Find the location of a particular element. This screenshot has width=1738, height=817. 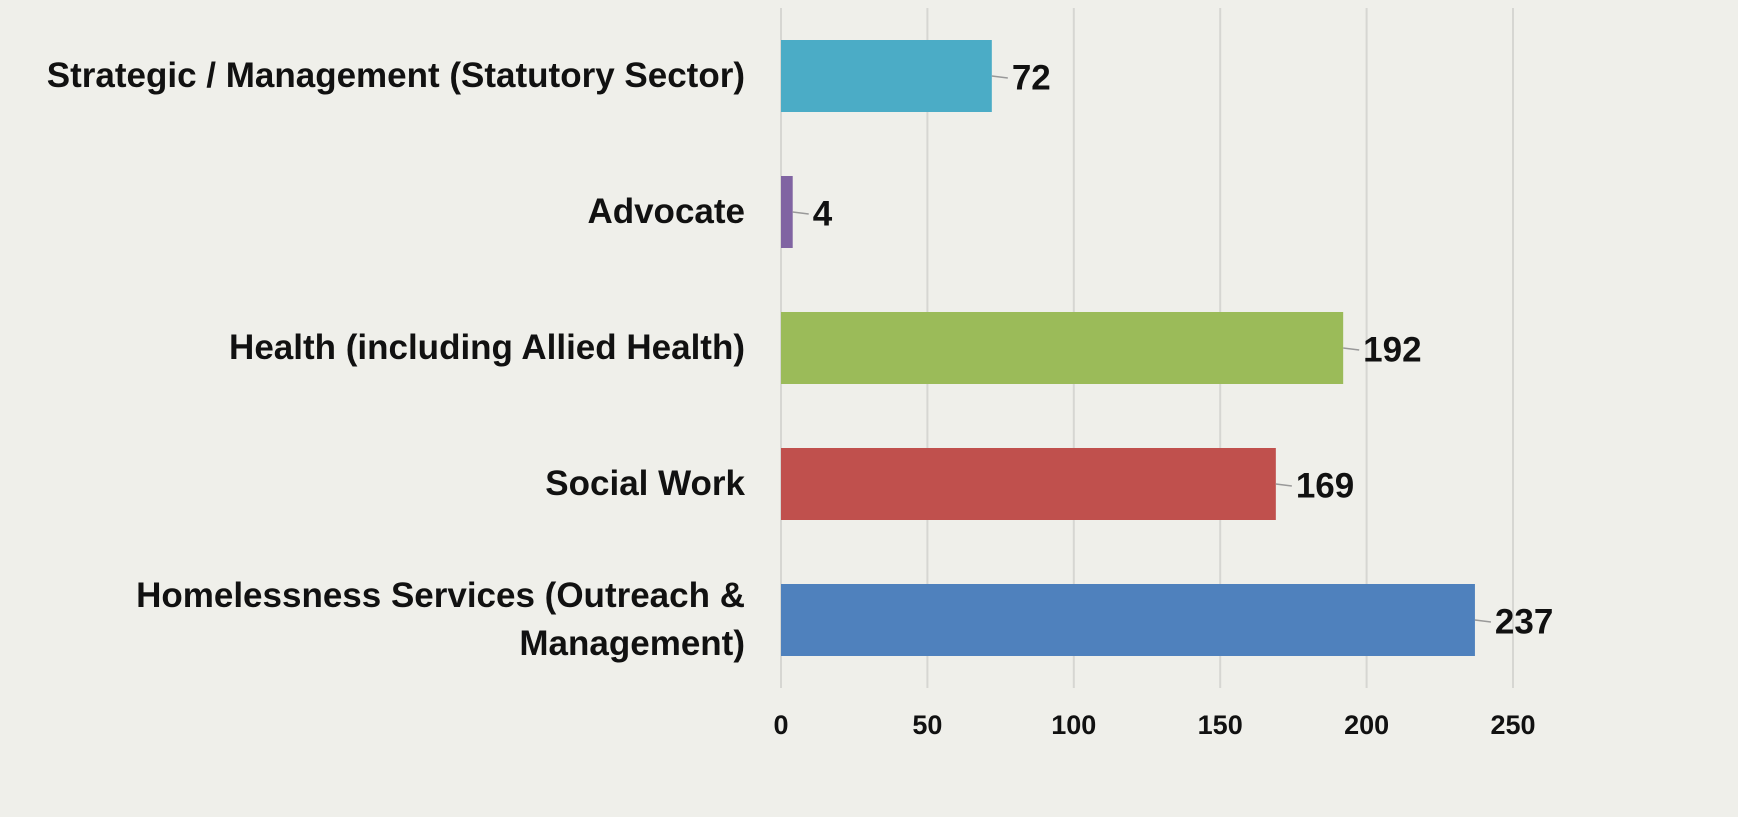

value-label: 237 is located at coordinates (1524, 621).